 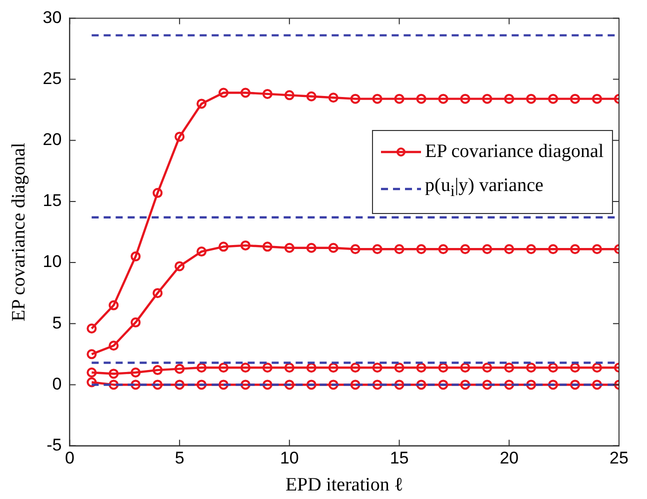 I want to click on legend-label: p(u$_{i}$|y) variance, so click(x=484, y=188).